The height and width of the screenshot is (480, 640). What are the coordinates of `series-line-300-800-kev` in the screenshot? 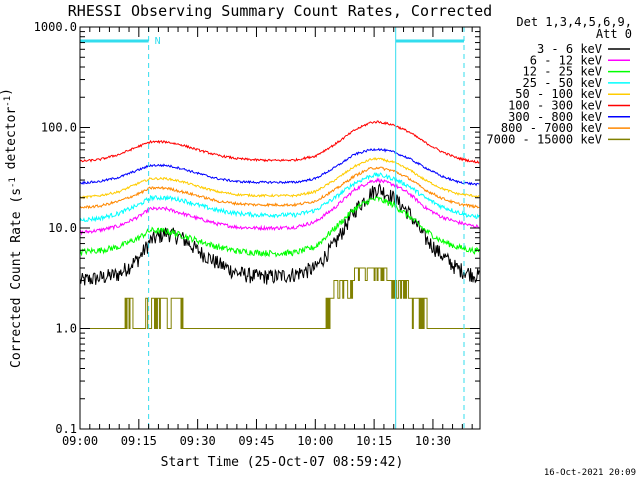 It's located at (279, 167).